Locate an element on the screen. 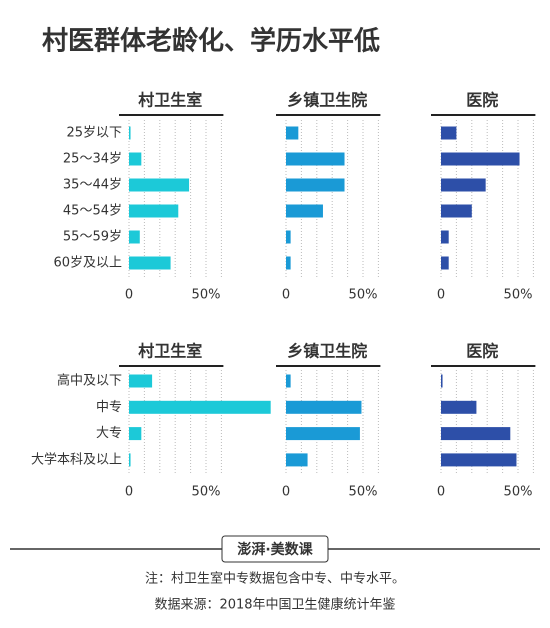  y-tick-label: 35～44岁 is located at coordinates (92, 185).